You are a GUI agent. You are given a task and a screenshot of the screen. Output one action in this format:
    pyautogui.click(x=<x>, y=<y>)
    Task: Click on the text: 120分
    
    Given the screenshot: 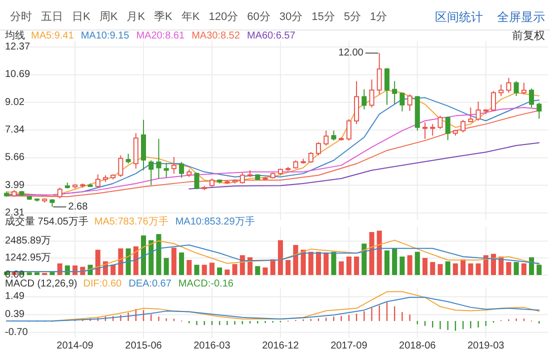 What is the action you would take?
    pyautogui.click(x=223, y=17)
    